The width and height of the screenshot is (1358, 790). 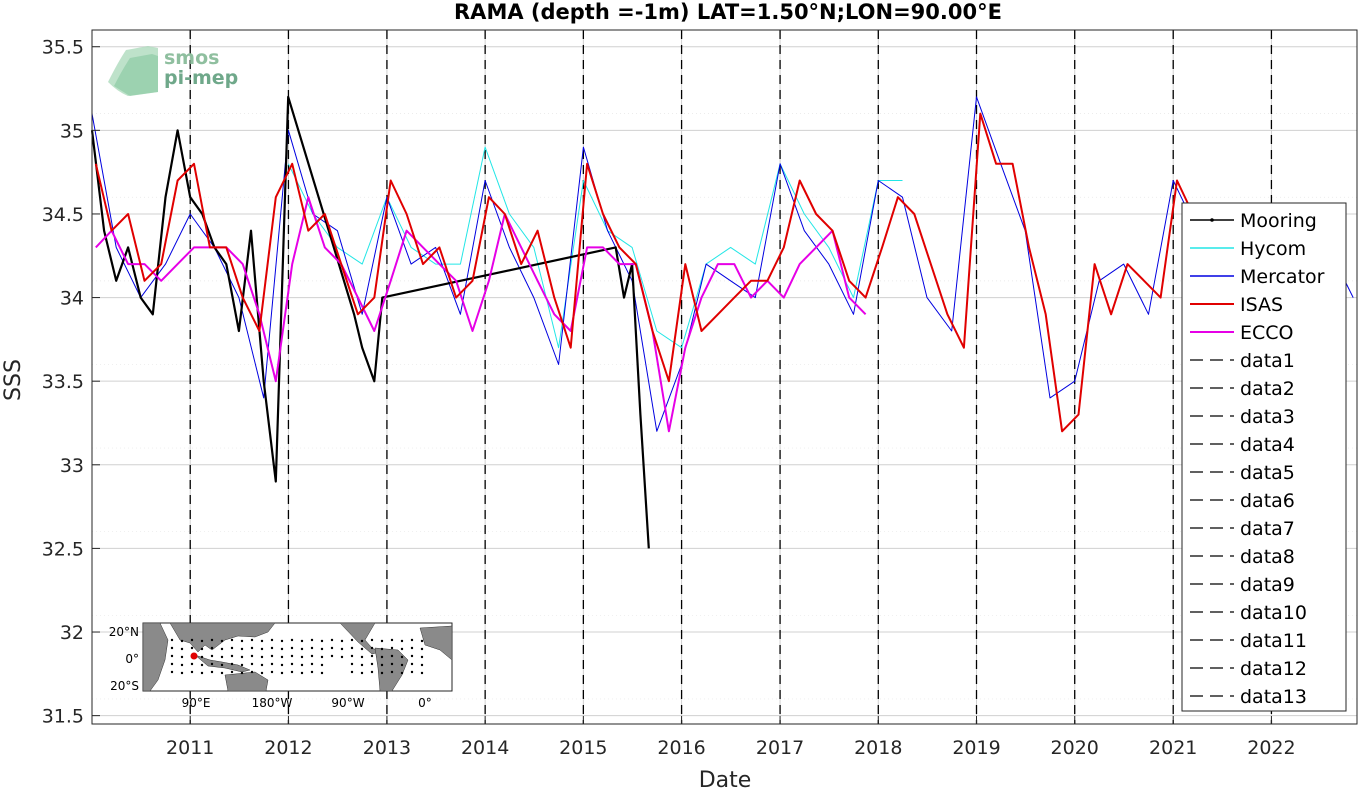 What do you see at coordinates (222, 637) in the screenshot?
I see `asia-landmass` at bounding box center [222, 637].